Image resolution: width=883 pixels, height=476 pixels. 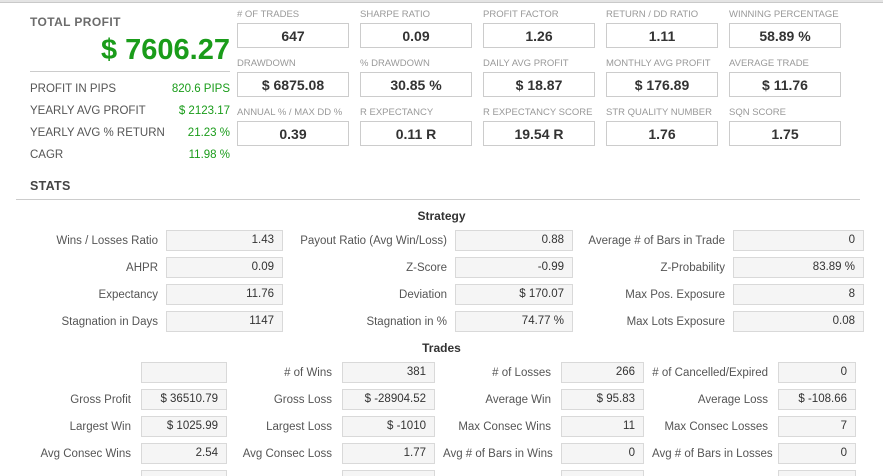 I want to click on stat-label: Deviation, so click(x=423, y=294).